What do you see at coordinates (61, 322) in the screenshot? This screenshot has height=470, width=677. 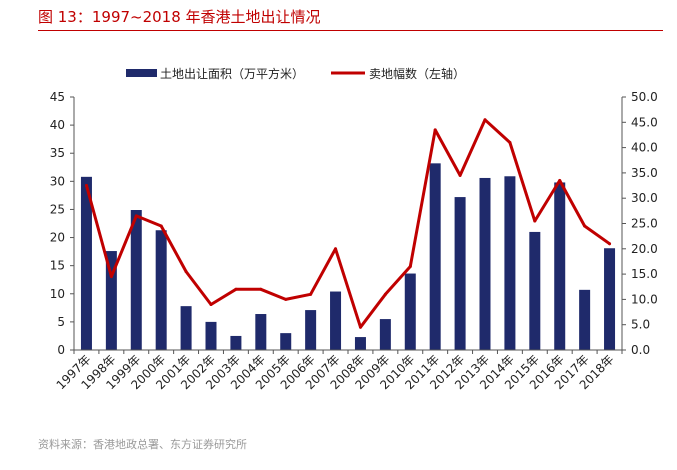 I see `left-tick-label: 5` at bounding box center [61, 322].